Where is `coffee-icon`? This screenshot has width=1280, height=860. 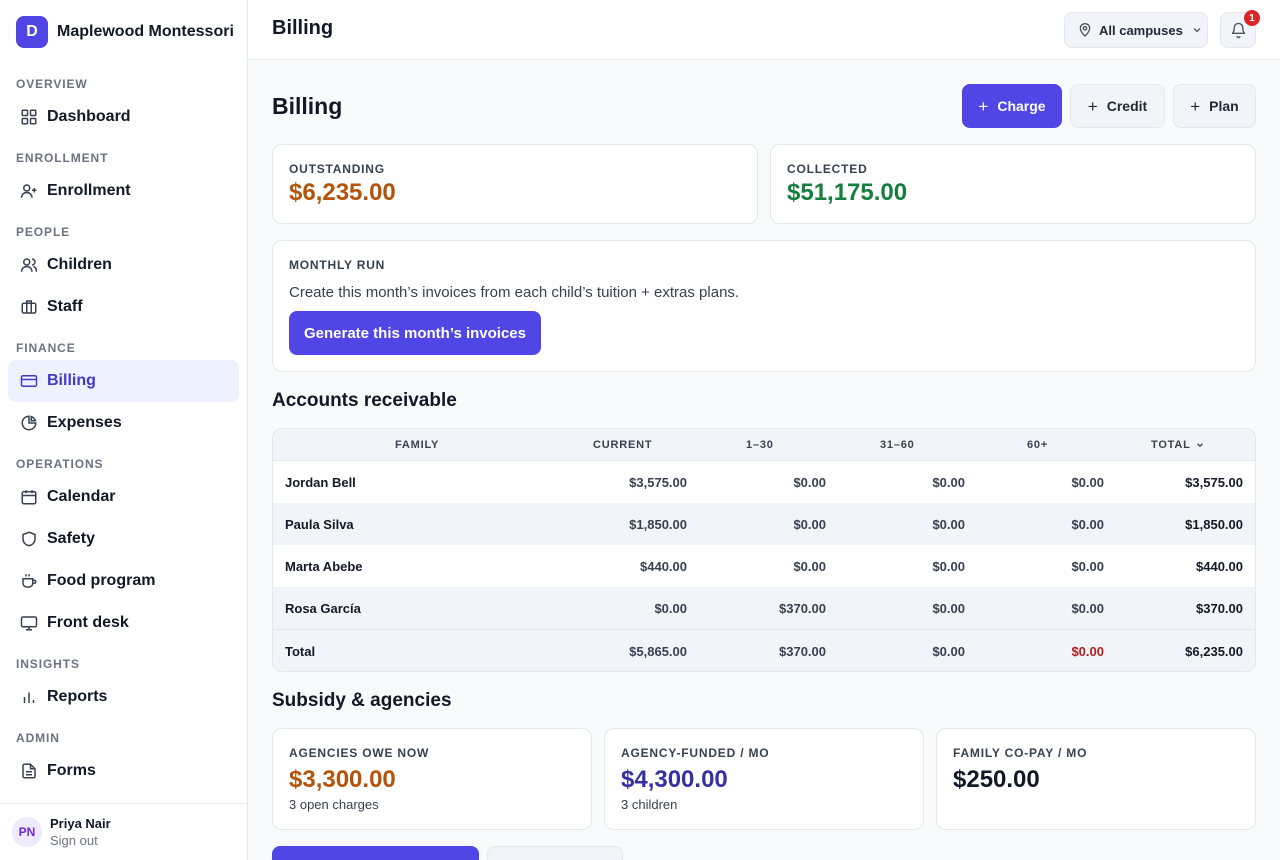 coffee-icon is located at coordinates (29, 581).